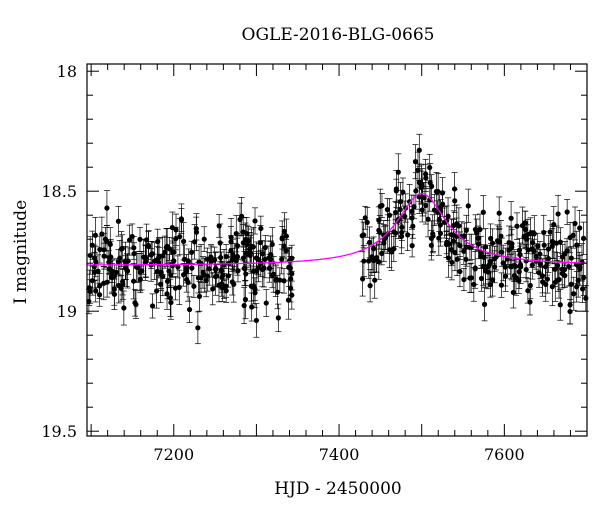 This screenshot has width=600, height=512. What do you see at coordinates (67, 311) in the screenshot?
I see `y-tick-label: 19` at bounding box center [67, 311].